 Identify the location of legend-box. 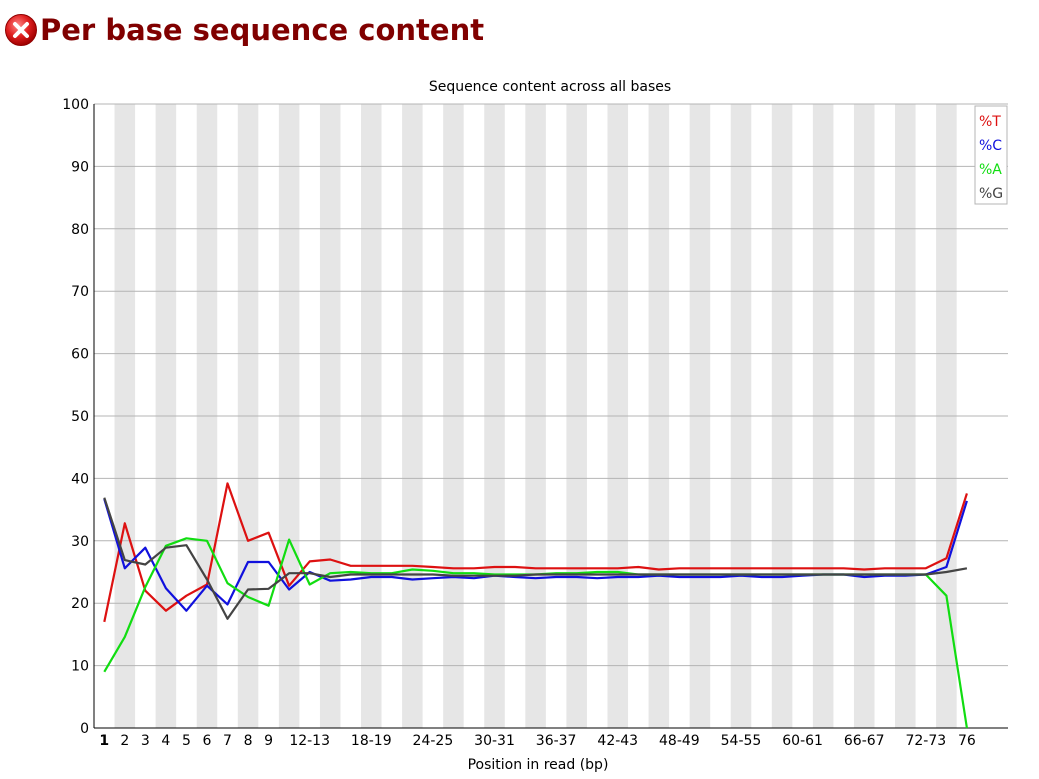
(991, 155).